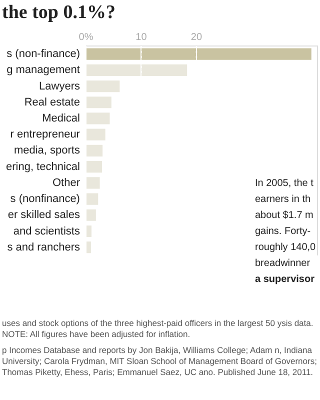 This screenshot has height=400, width=320. Describe the element at coordinates (284, 184) in the screenshot. I see `annotation: In 2005, the t` at that location.